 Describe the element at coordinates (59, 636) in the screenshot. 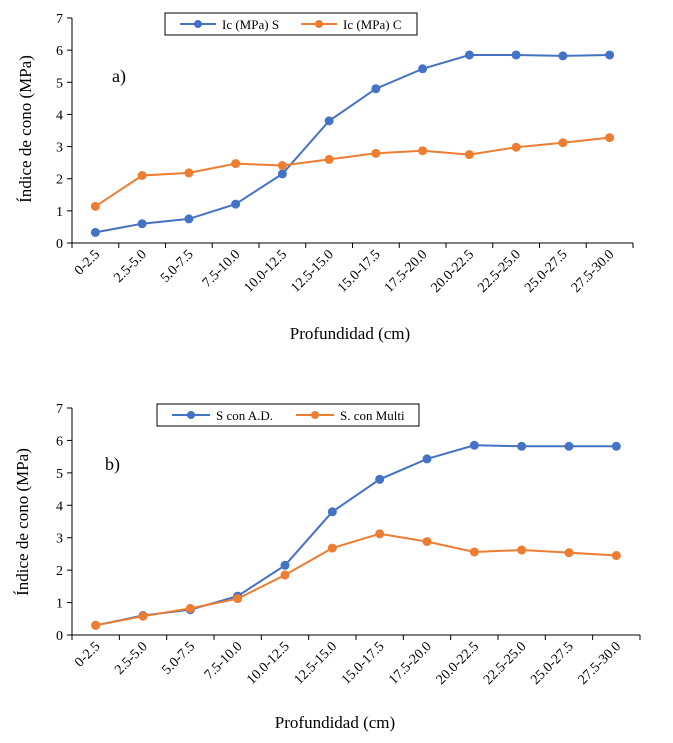

I see `y-tick-label: 0` at that location.